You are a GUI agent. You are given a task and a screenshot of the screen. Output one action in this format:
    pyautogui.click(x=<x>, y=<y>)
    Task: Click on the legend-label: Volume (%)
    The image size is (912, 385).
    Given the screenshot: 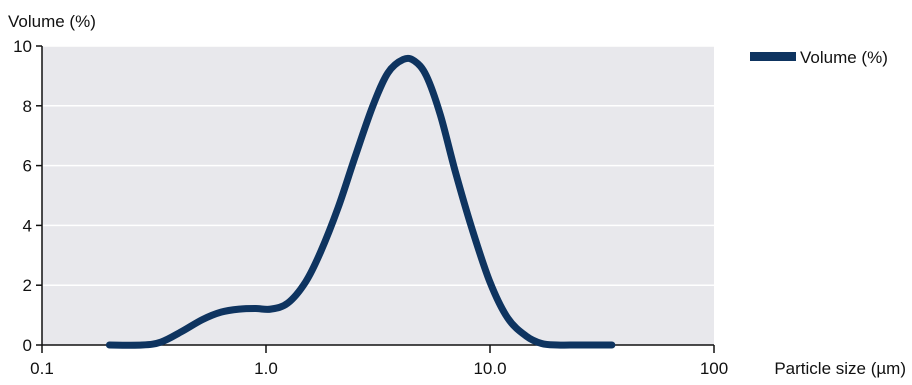 What is the action you would take?
    pyautogui.click(x=844, y=57)
    